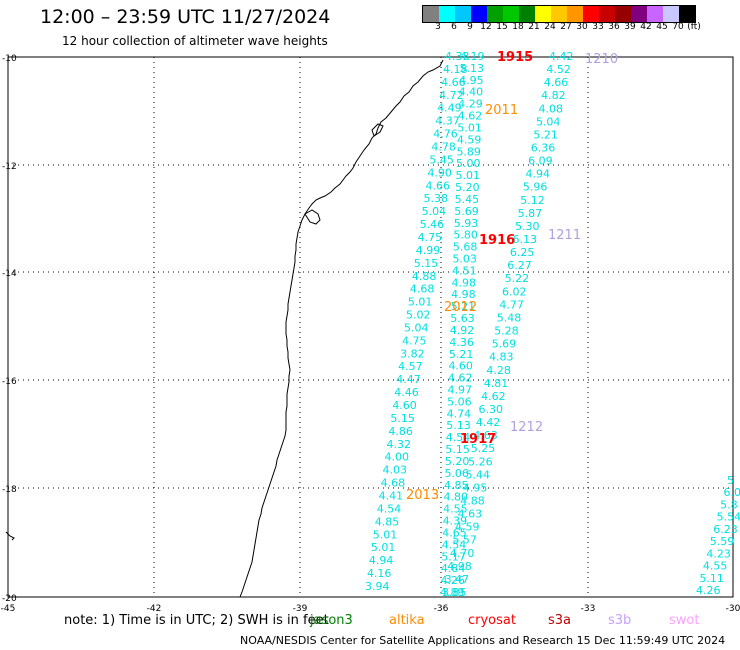 The width and height of the screenshot is (740, 650). What do you see at coordinates (475, 487) in the screenshot?
I see `wave-height-value: 4.95` at bounding box center [475, 487].